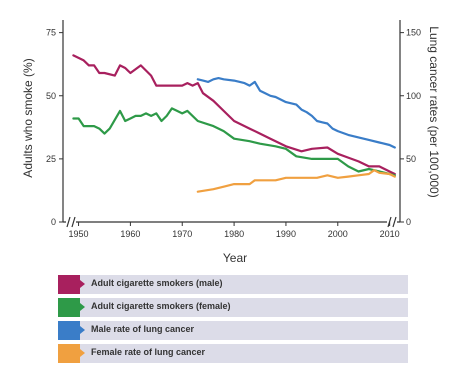 This screenshot has width=452, height=367. What do you see at coordinates (411, 159) in the screenshot?
I see `y-tick-label-right: 50` at bounding box center [411, 159].